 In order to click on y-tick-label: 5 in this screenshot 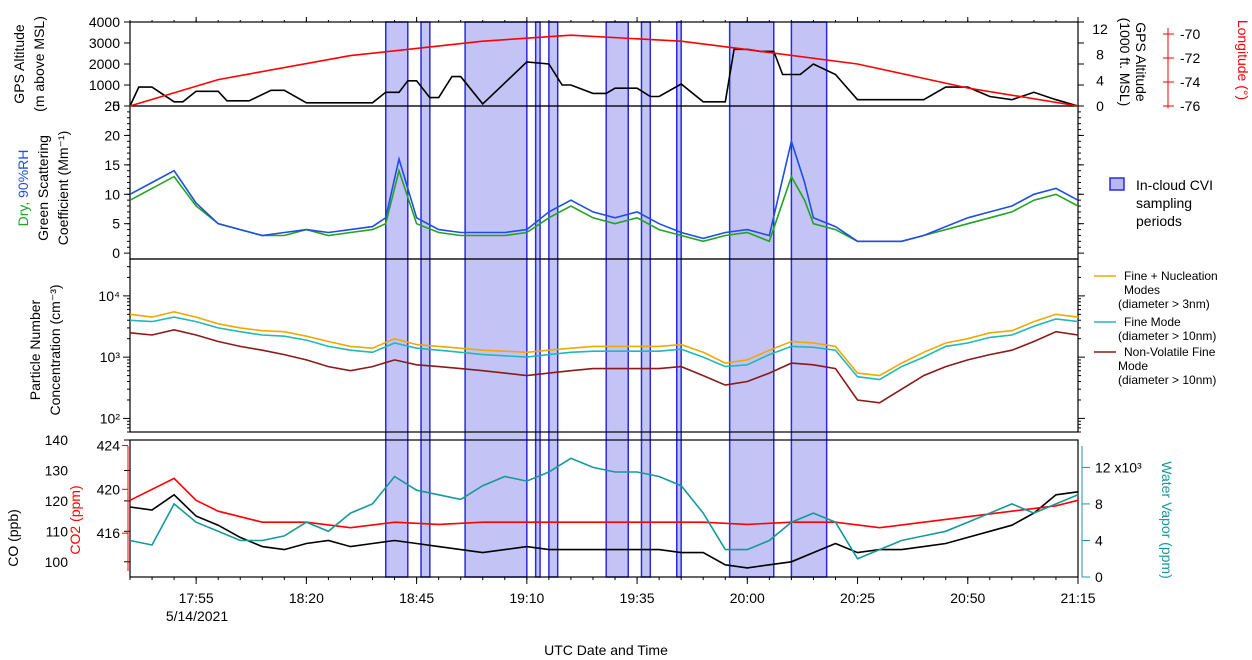, I will do `click(116, 224)`.